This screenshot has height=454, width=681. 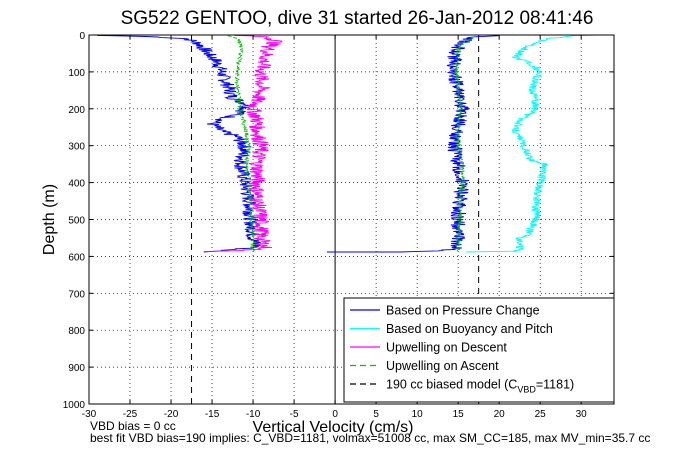 I want to click on x-tick-label: 25, so click(x=541, y=414).